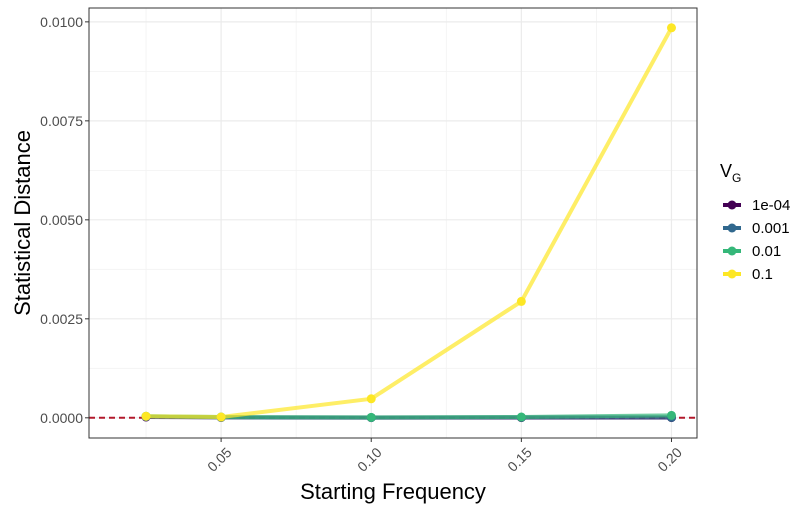 The image size is (808, 511). I want to click on legend-label: 1e-04, so click(771, 205).